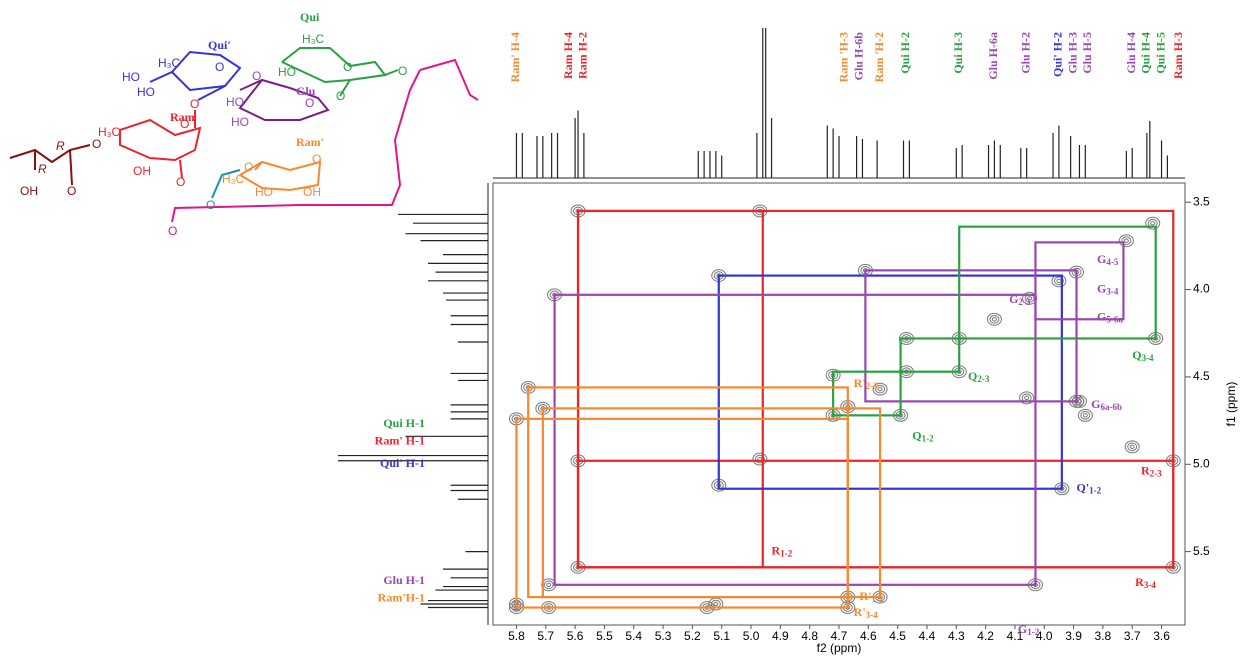 Image resolution: width=1241 pixels, height=656 pixels. What do you see at coordinates (780, 636) in the screenshot?
I see `x-tick-label: 4.9` at bounding box center [780, 636].